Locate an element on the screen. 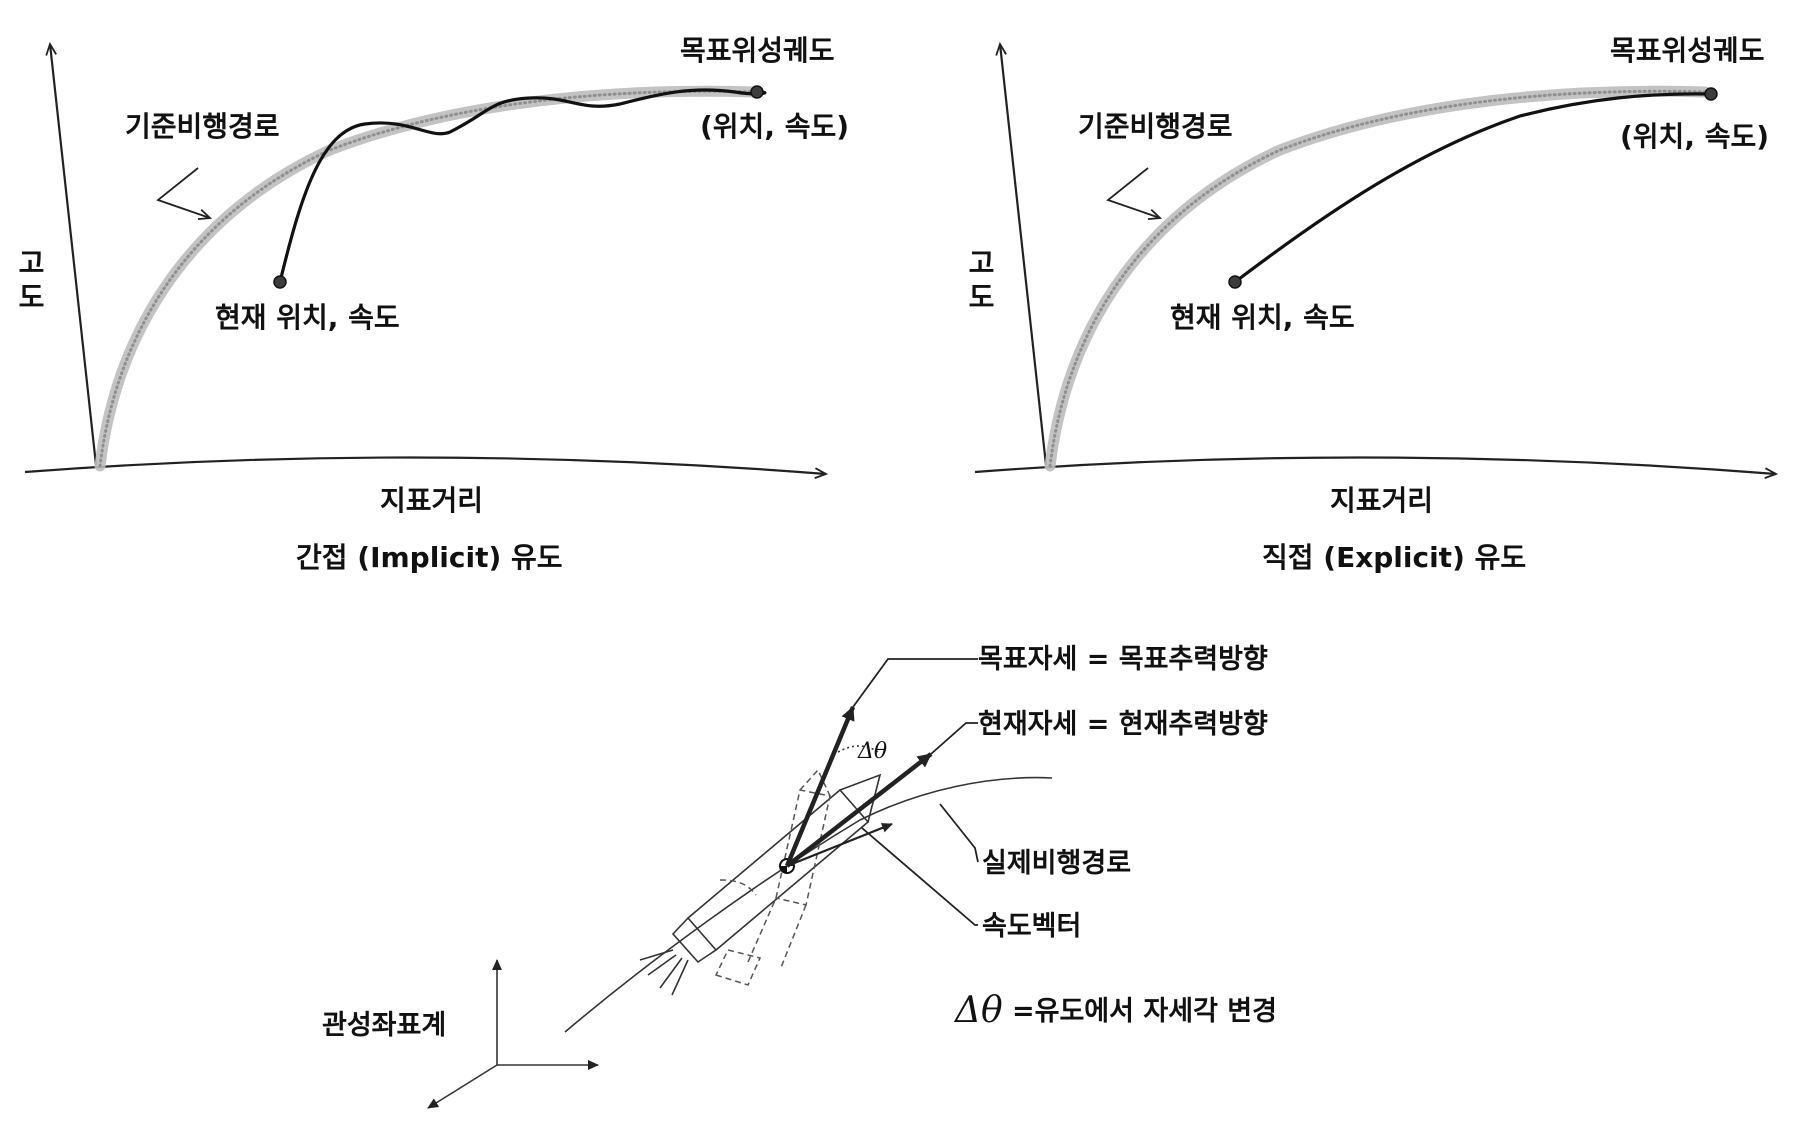 The image size is (1795, 1123). explicit-trajectory is located at coordinates (1472, 188).